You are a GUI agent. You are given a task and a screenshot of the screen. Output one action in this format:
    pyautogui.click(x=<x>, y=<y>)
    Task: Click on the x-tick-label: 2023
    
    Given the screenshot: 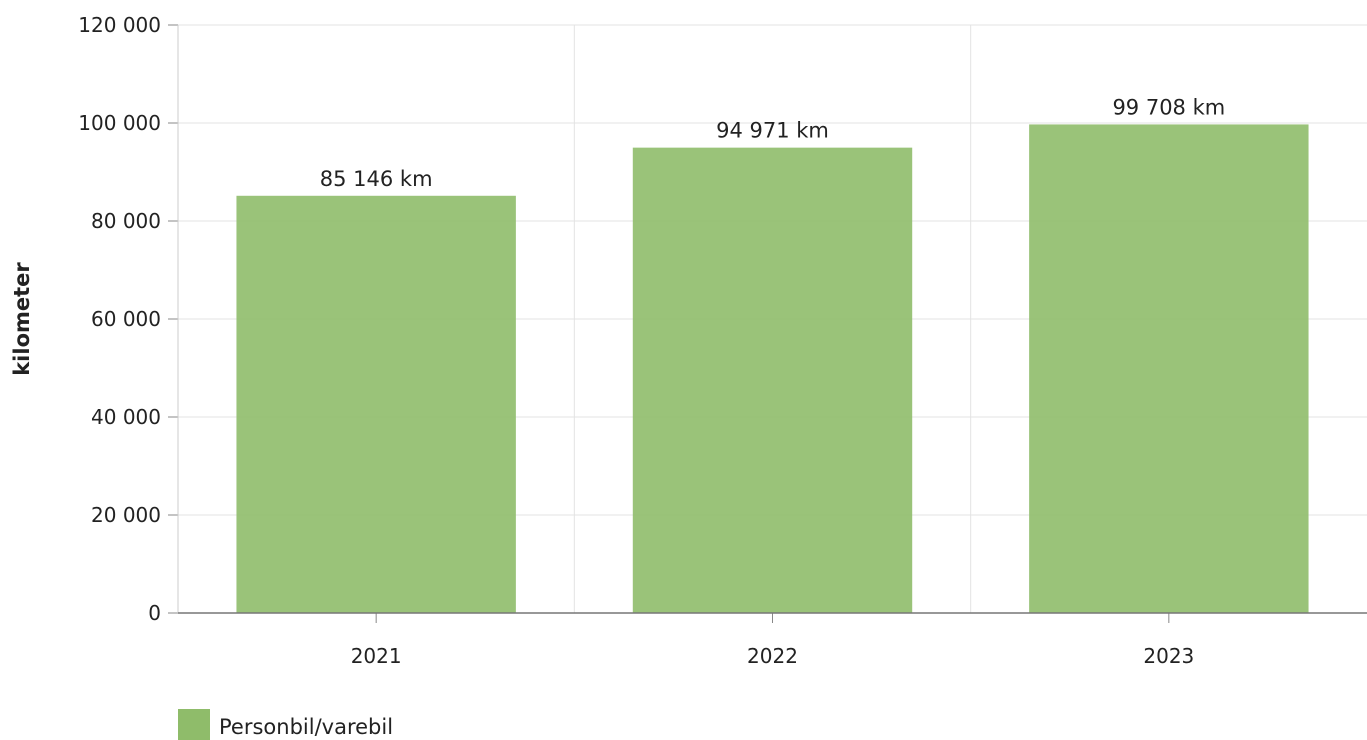 What is the action you would take?
    pyautogui.click(x=1168, y=656)
    